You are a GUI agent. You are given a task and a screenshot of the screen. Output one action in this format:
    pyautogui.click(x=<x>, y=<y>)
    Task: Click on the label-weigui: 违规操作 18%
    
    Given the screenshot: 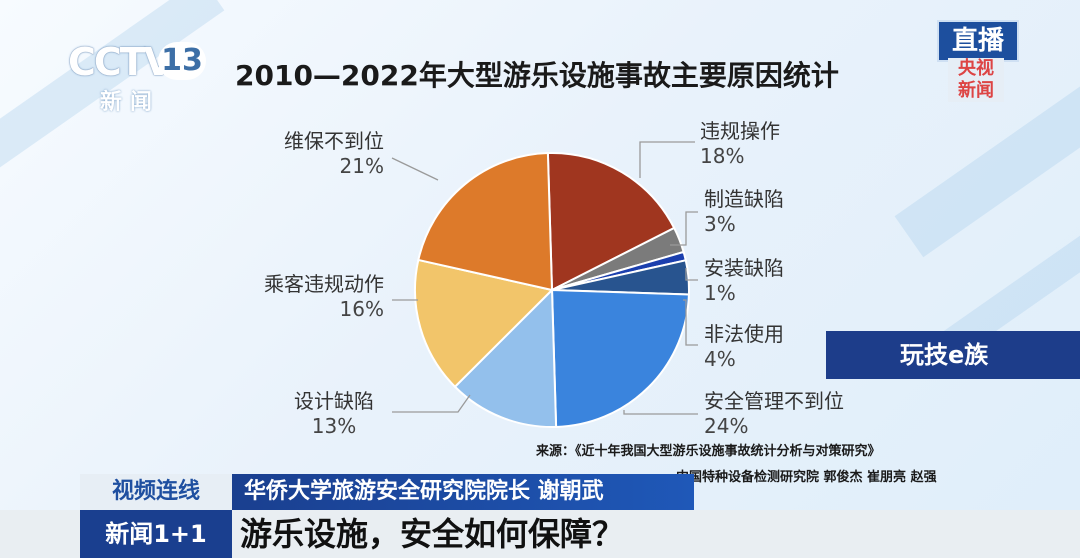 What is the action you would take?
    pyautogui.click(x=740, y=143)
    